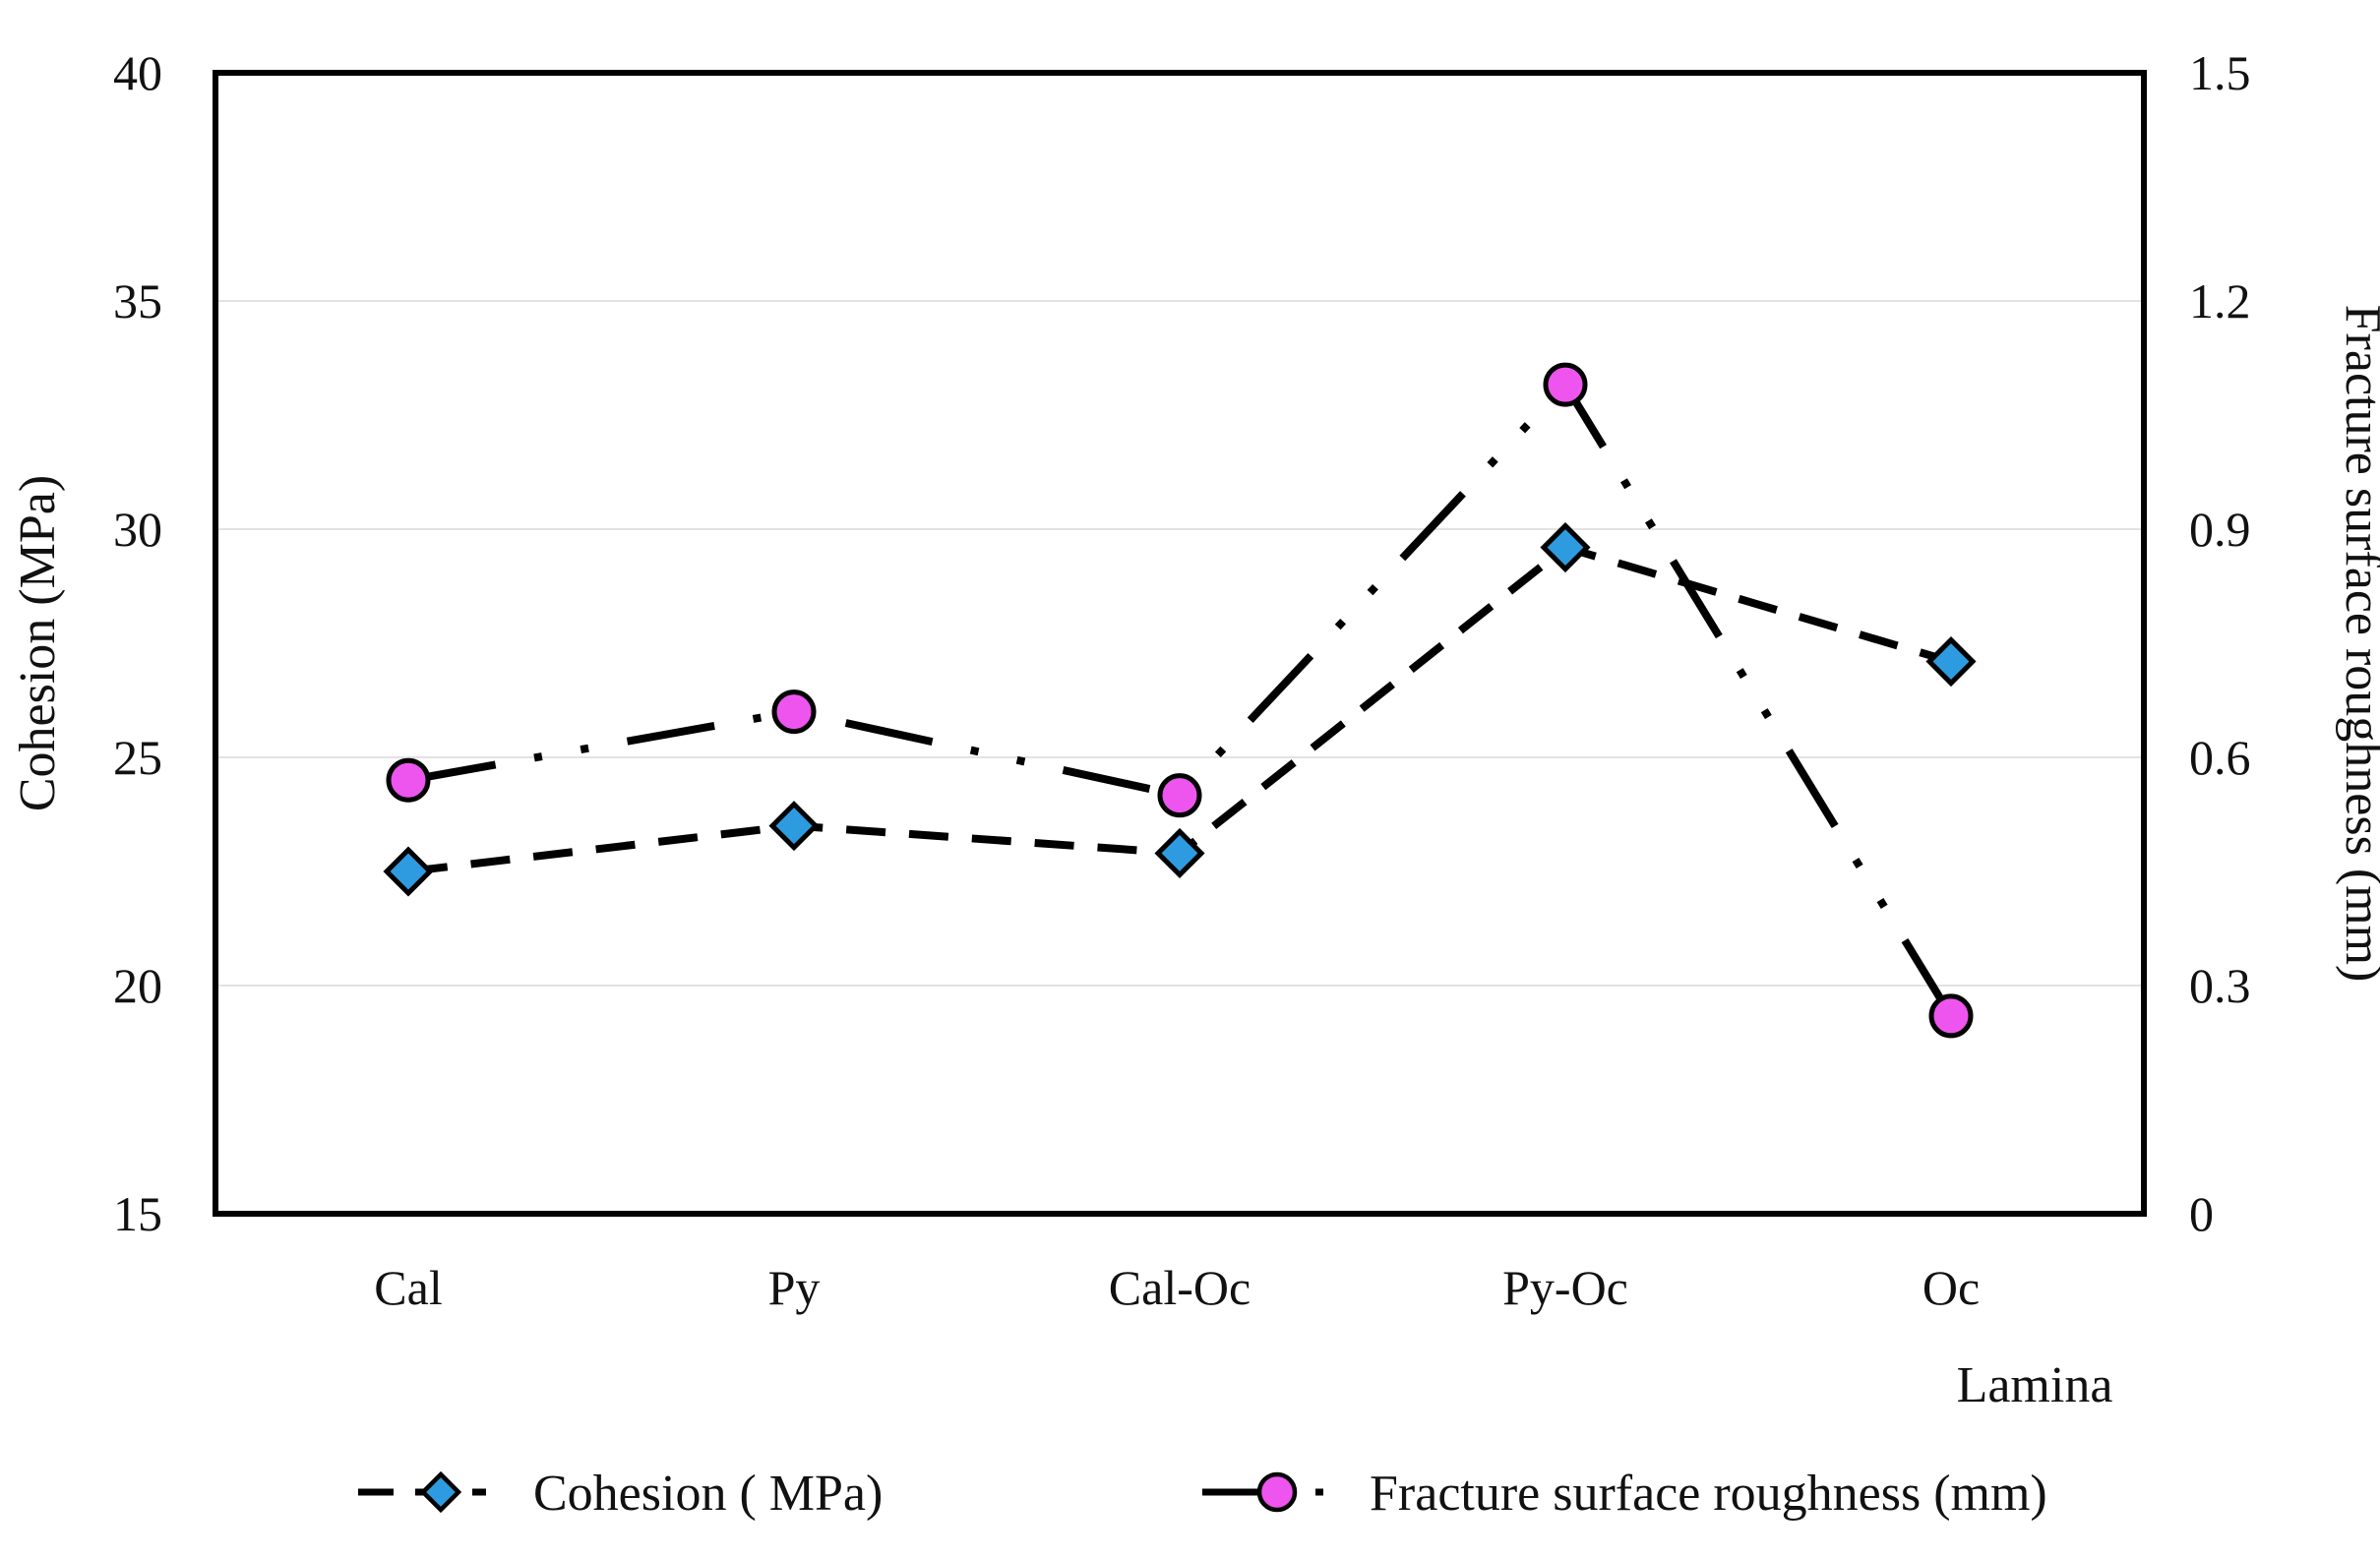 The width and height of the screenshot is (2380, 1558). I want to click on y2-axis-title: Fracture surface roughness (mm), so click(2357, 644).